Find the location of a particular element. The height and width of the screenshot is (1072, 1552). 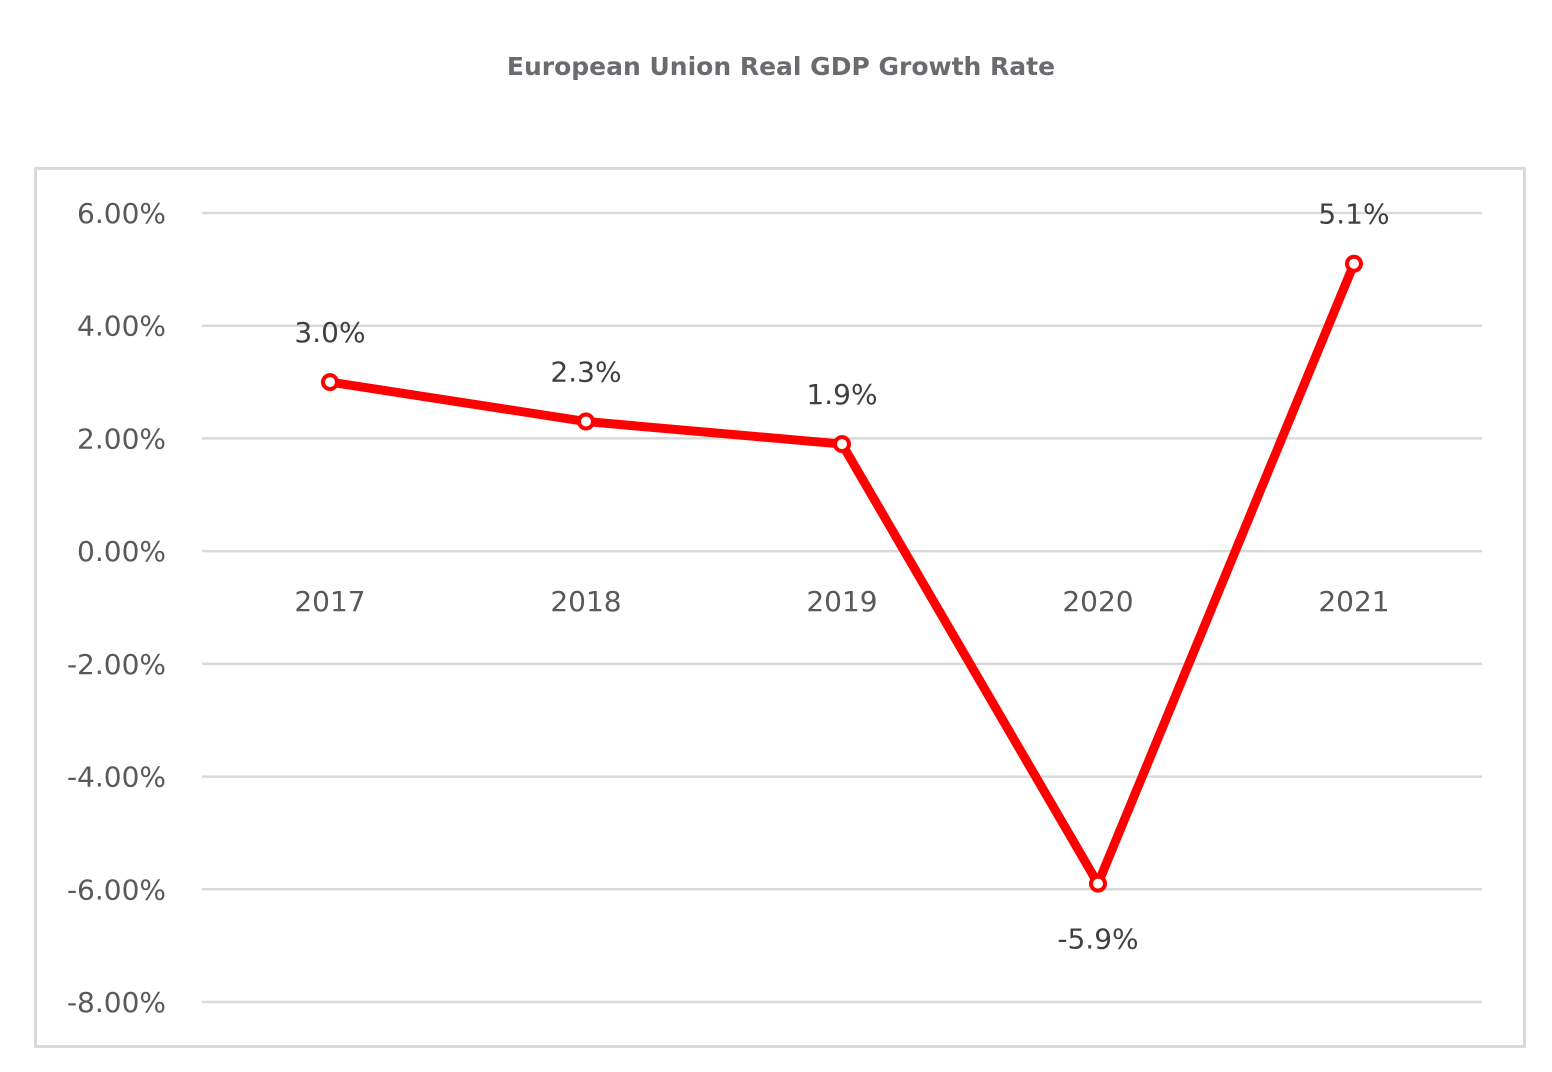

y-tick-label: -4.00% is located at coordinates (116, 777).